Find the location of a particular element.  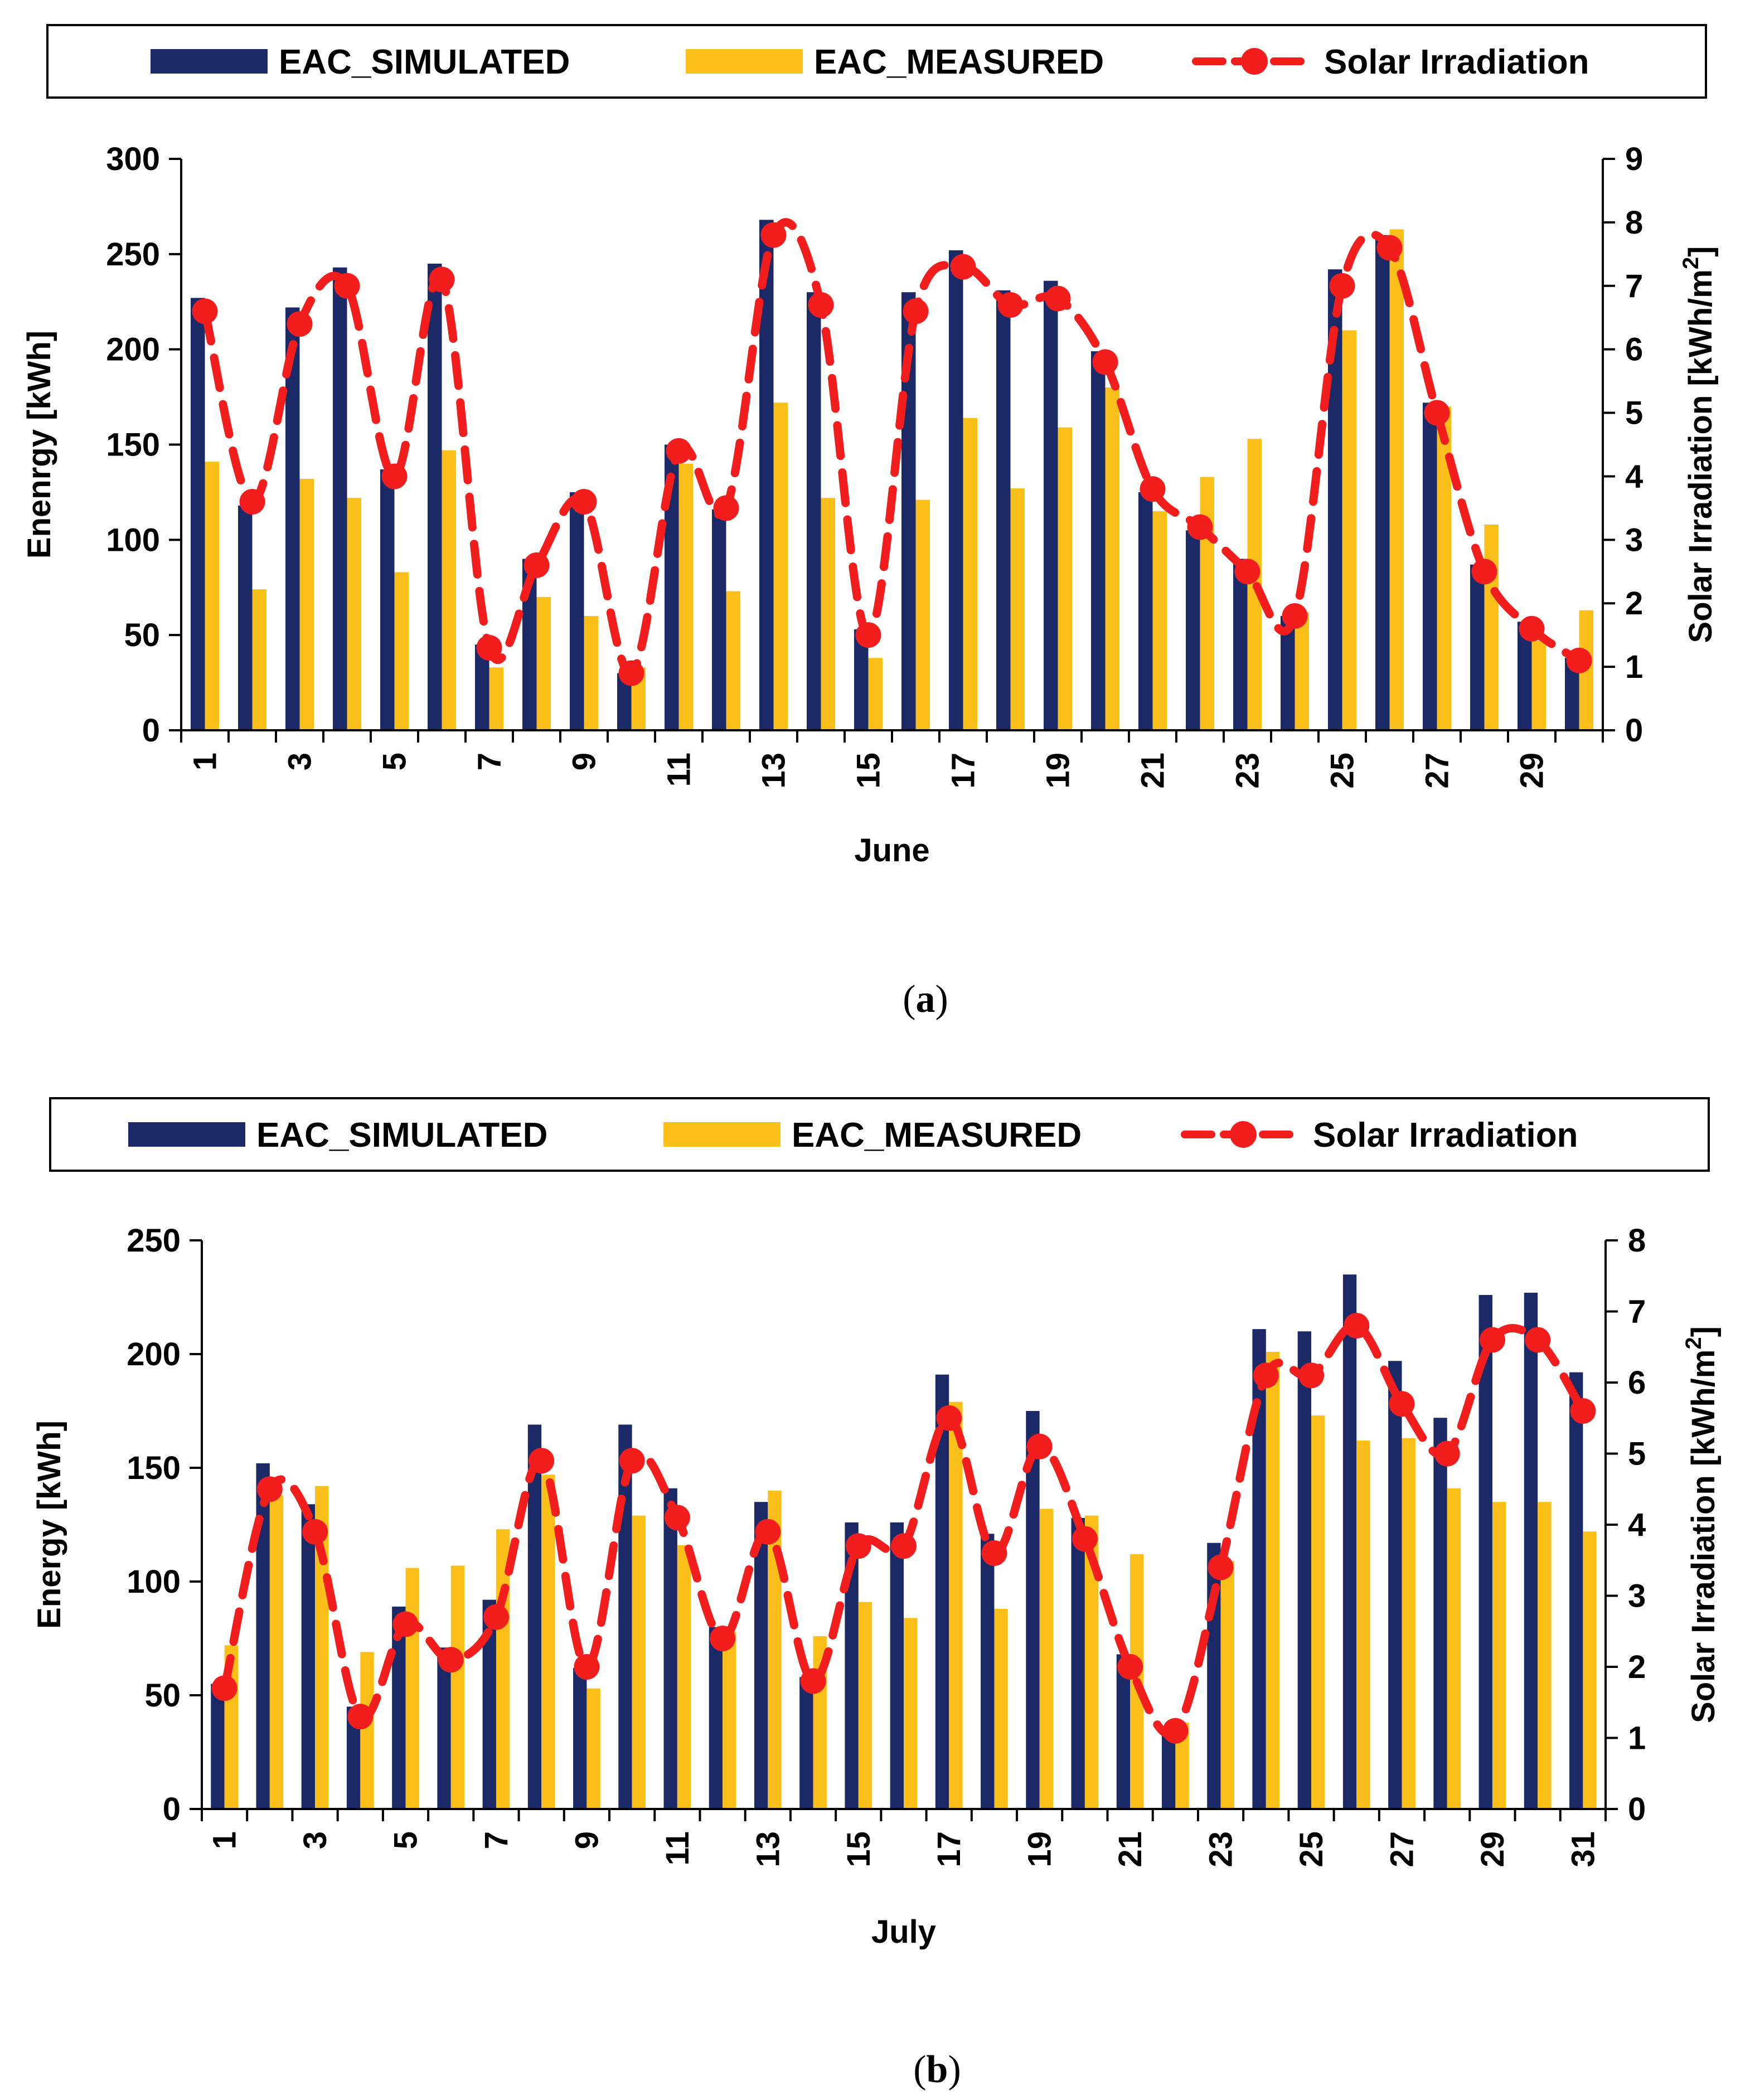

x-axis-title: June is located at coordinates (891, 850).